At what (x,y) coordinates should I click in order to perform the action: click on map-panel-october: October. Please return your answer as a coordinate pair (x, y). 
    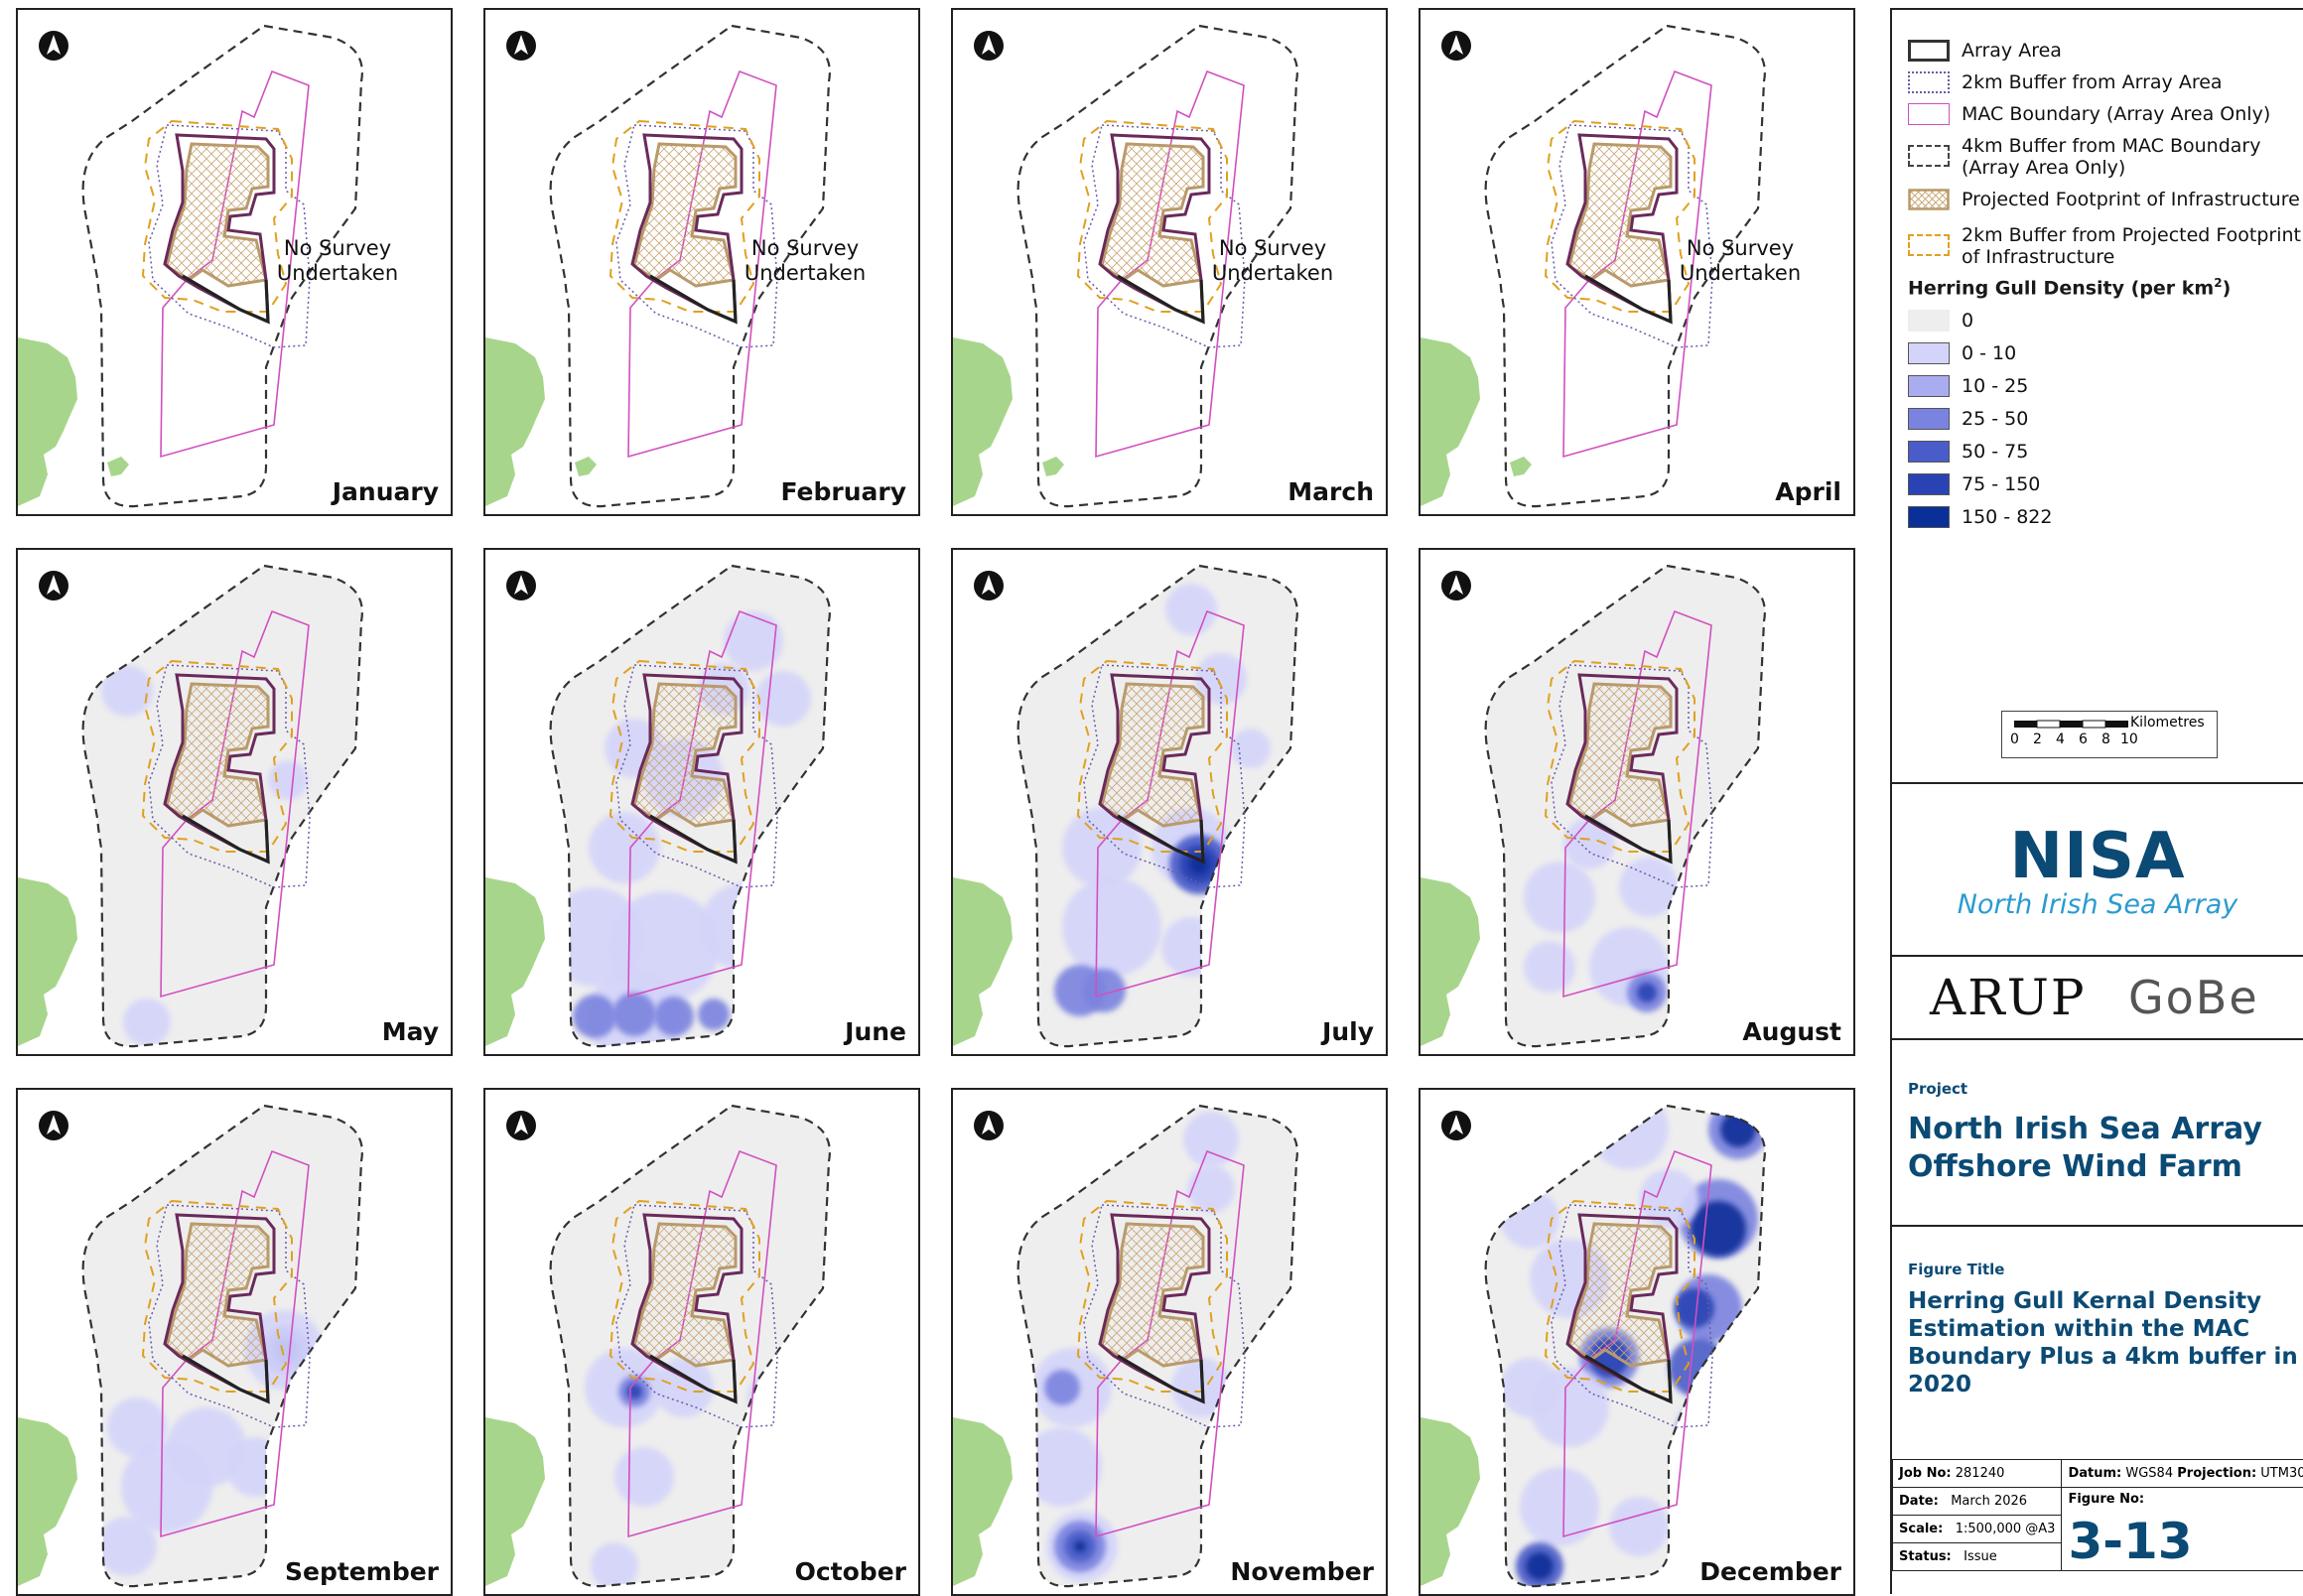
    Looking at the image, I should click on (701, 1342).